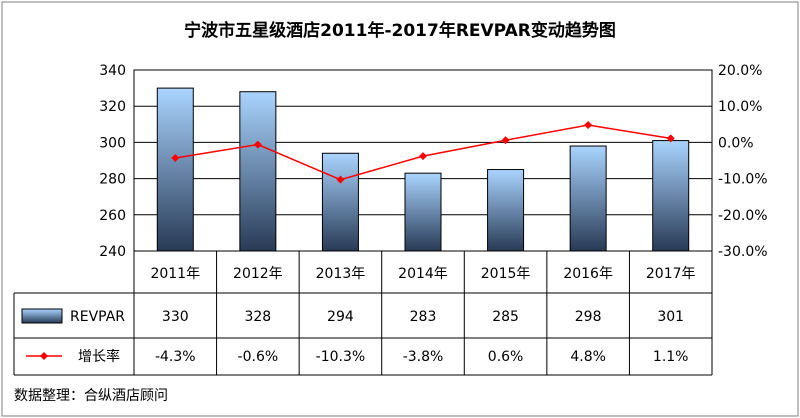  What do you see at coordinates (257, 317) in the screenshot?
I see `revpar-value: 328` at bounding box center [257, 317].